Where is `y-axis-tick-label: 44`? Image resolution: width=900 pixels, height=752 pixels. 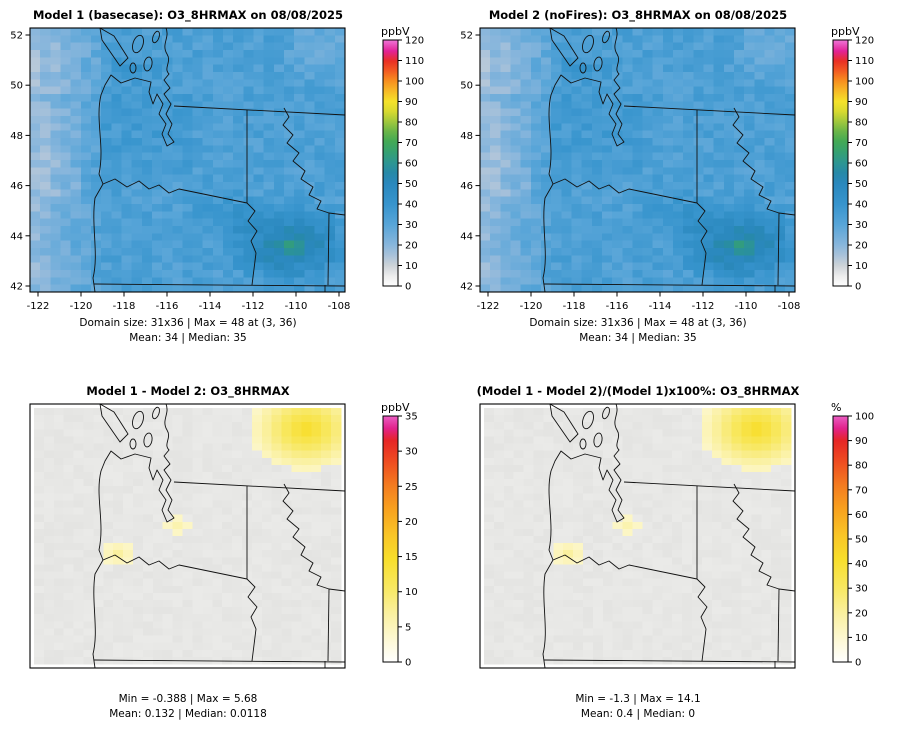
y-axis-tick-label: 44 is located at coordinates (466, 236).